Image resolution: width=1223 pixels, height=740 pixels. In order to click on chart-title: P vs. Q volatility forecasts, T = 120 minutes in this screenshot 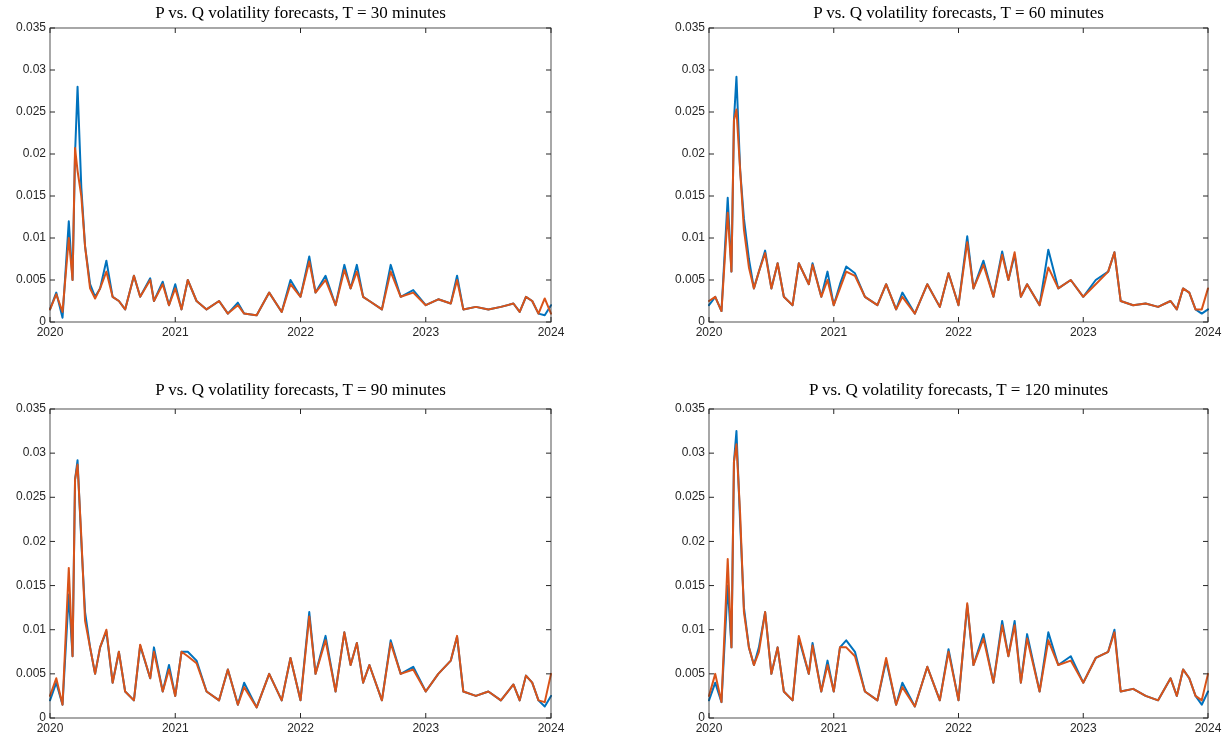, I will do `click(958, 389)`.